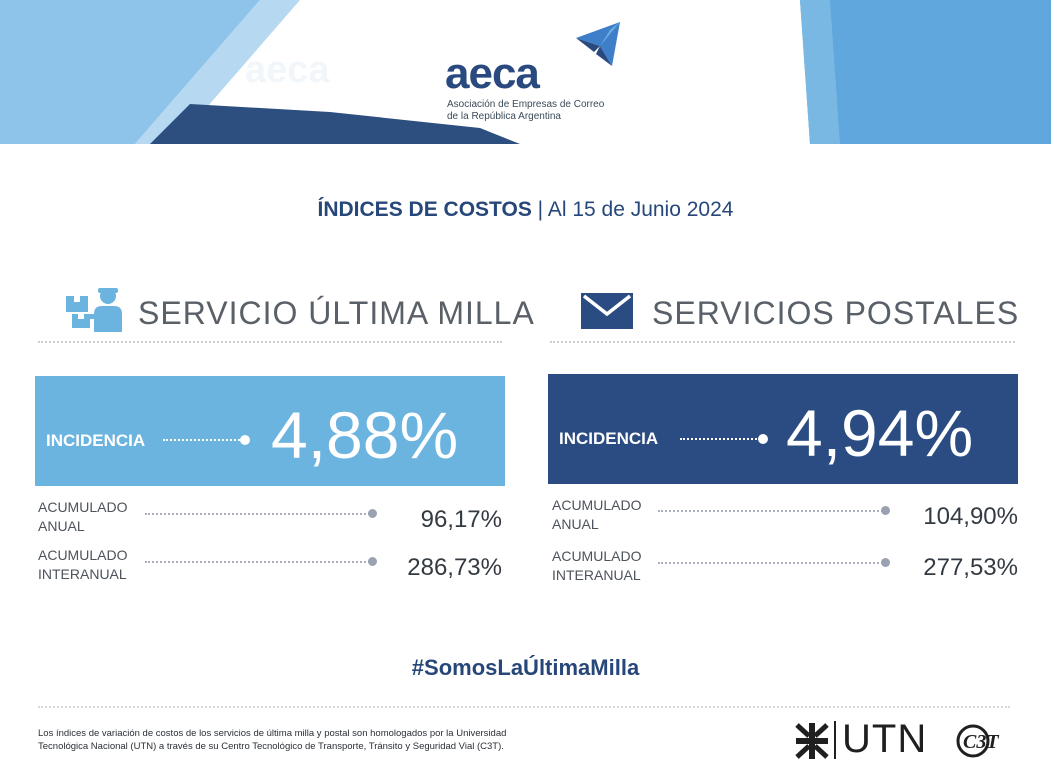 Image resolution: width=1051 pixels, height=777 pixels. I want to click on delivery-person-icon, so click(94, 310).